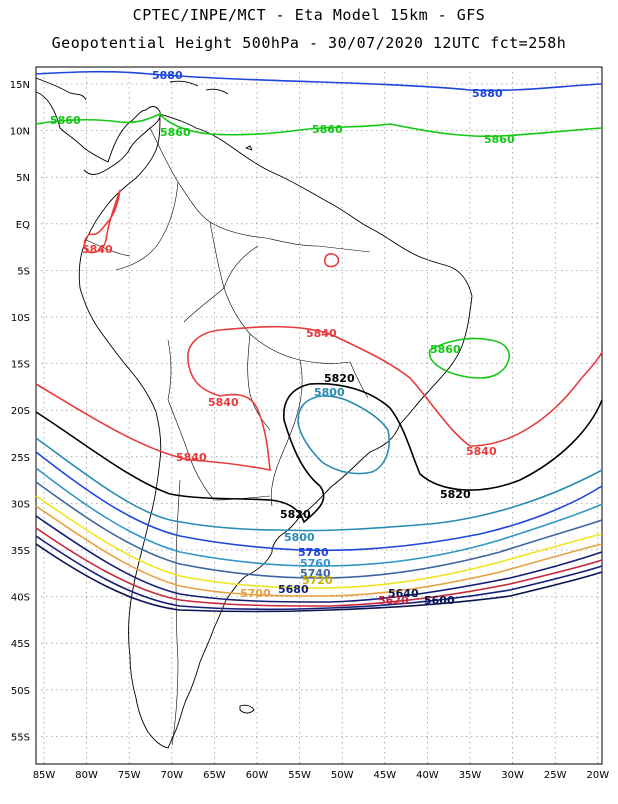  What do you see at coordinates (309, 15) in the screenshot?
I see `map-title-line-1: CPTEC/INPE/MCT - Eta Model 15km - GFS` at bounding box center [309, 15].